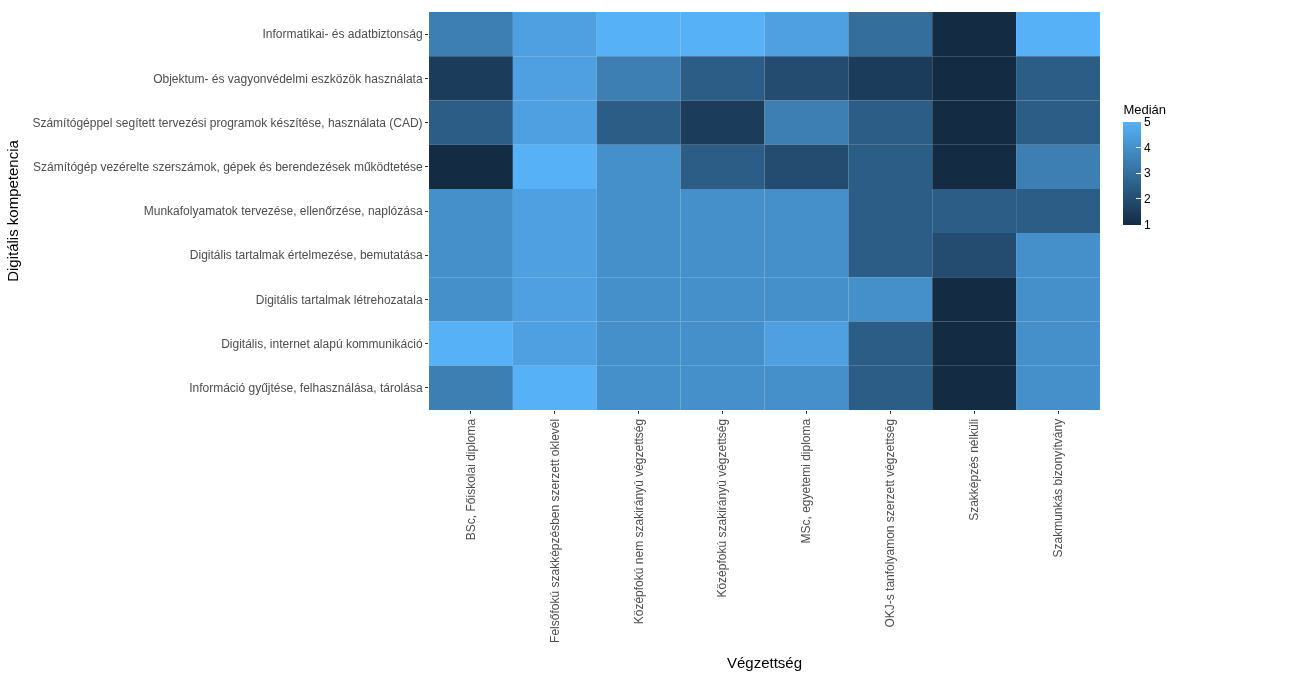 Image resolution: width=1290 pixels, height=680 pixels. What do you see at coordinates (306, 388) in the screenshot?
I see `y-tick-label: Információ gyűjtése, felhasználása, tárolása` at bounding box center [306, 388].